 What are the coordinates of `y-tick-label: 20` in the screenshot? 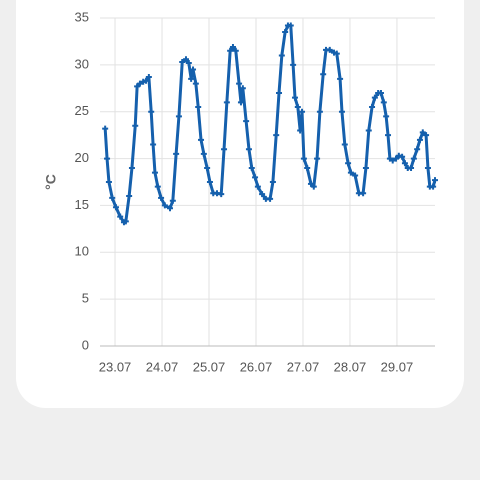 It's located at (82, 157).